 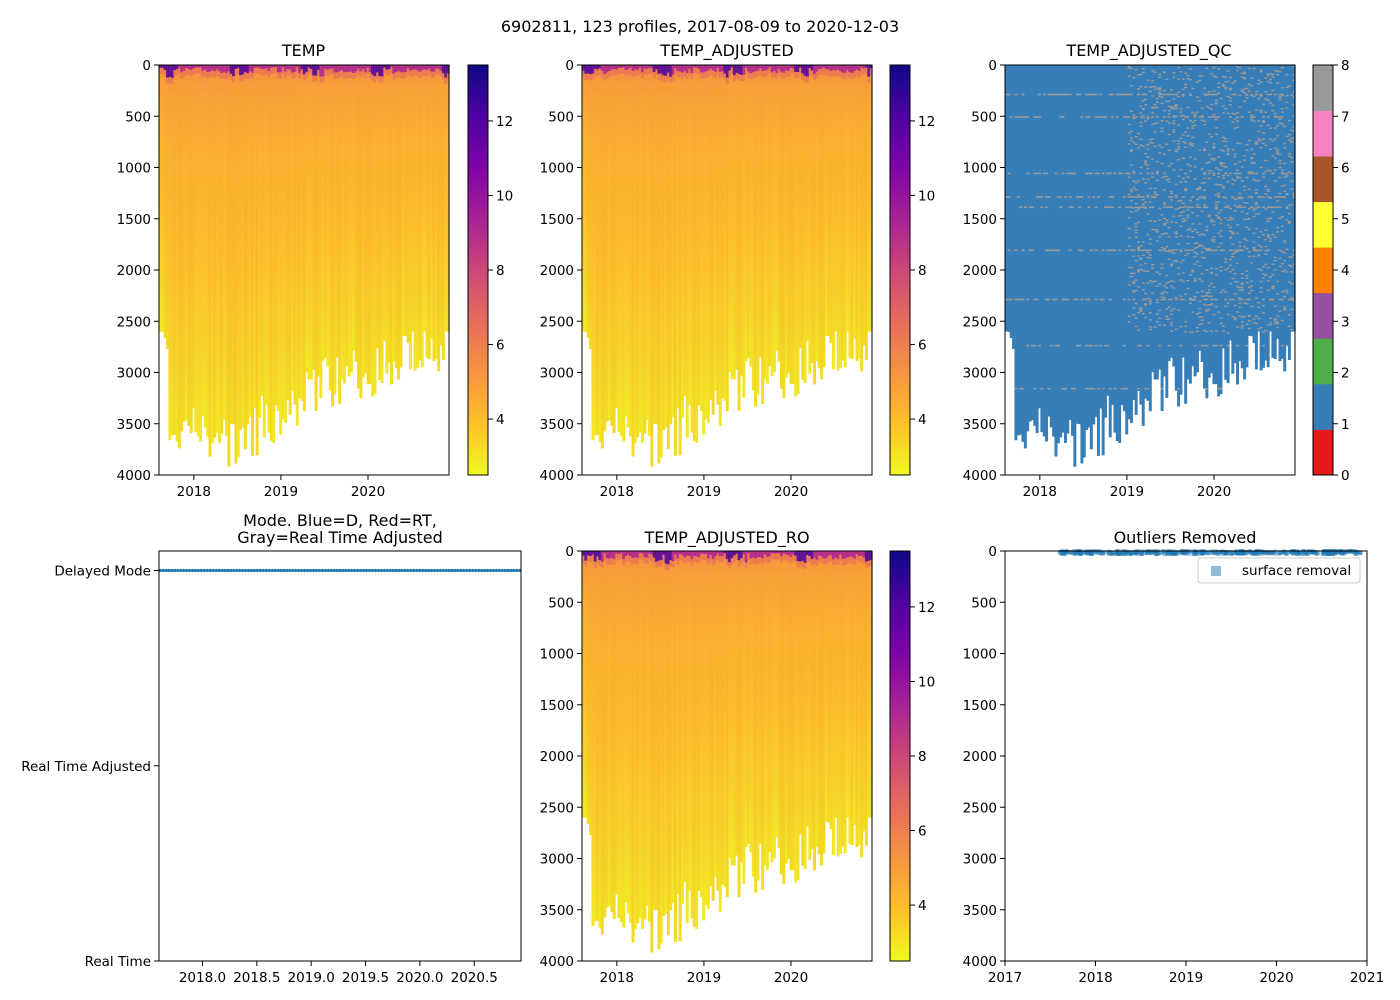 What do you see at coordinates (557, 271) in the screenshot?
I see `temp-adjusted-ytick-label: 2000` at bounding box center [557, 271].